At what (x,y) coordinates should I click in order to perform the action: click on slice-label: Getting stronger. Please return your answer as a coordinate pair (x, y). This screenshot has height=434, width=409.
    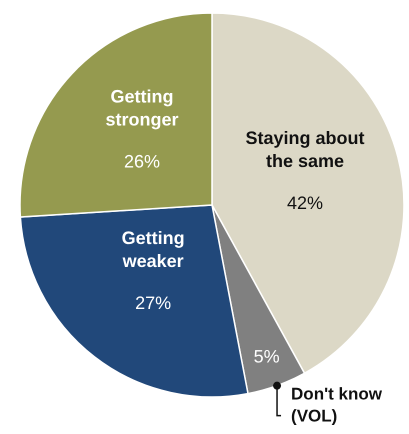
    Looking at the image, I should click on (142, 108).